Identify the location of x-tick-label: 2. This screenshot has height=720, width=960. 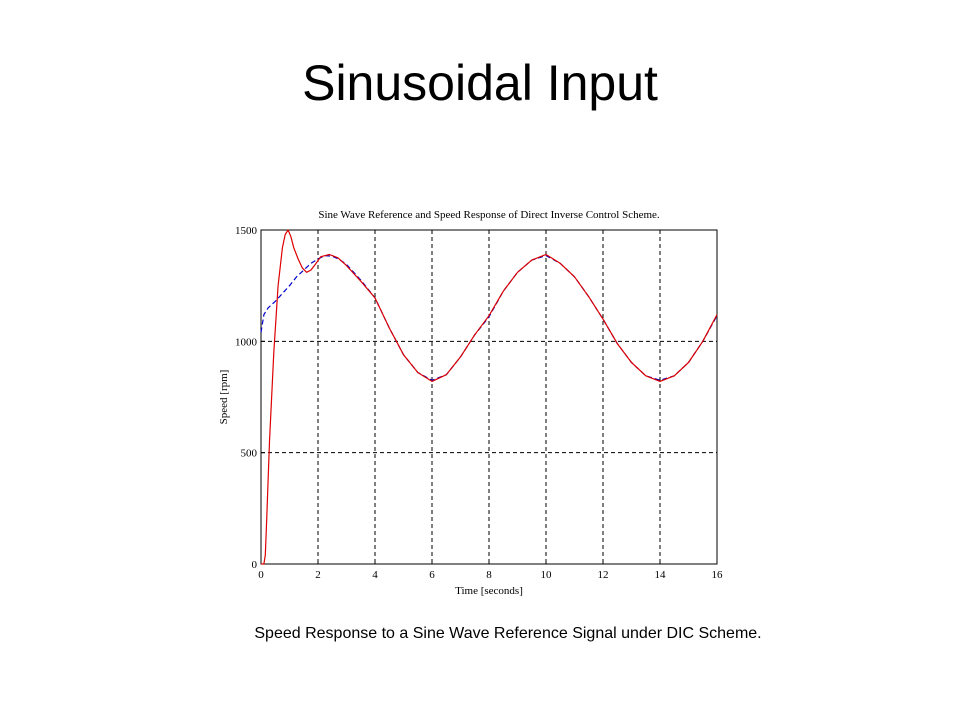
(318, 575).